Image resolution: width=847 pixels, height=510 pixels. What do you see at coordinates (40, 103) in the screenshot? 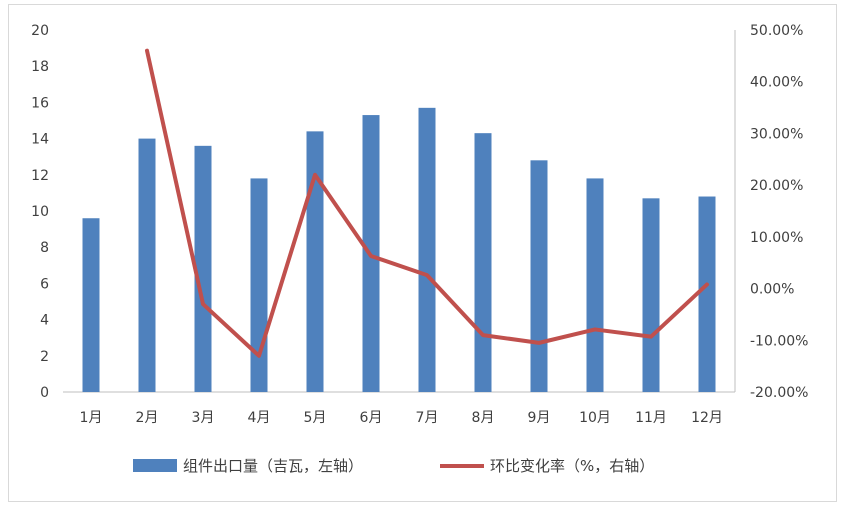
I see `left-tick-label: 16` at bounding box center [40, 103].